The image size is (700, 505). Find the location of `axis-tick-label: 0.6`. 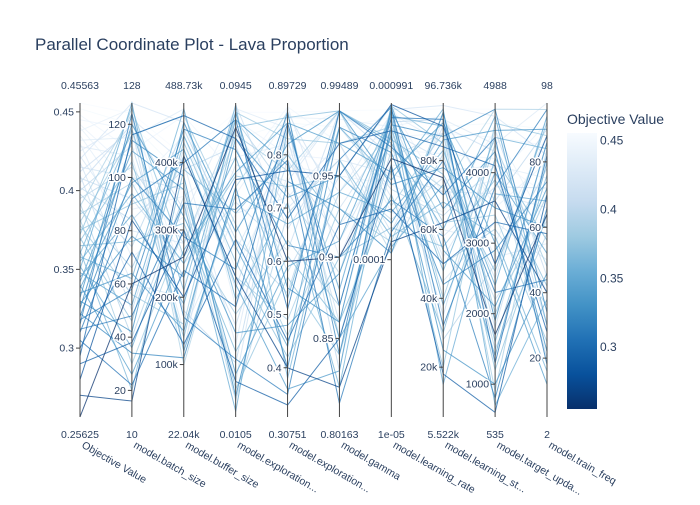

axis-tick-label: 0.6 is located at coordinates (274, 262).